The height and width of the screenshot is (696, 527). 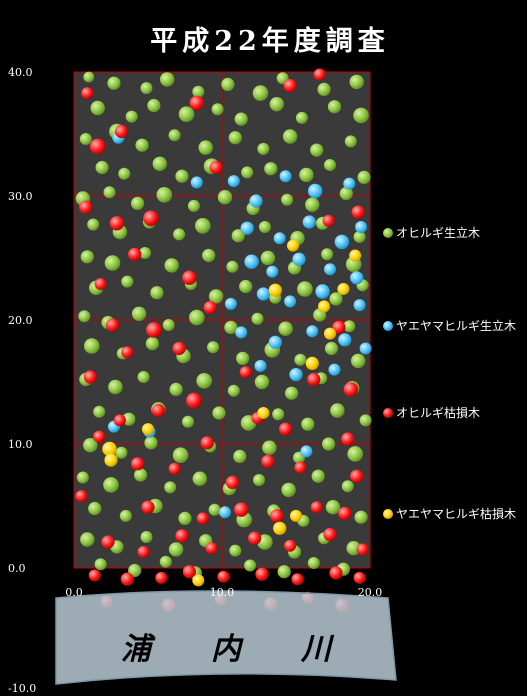 What do you see at coordinates (17, 568) in the screenshot?
I see `y-tick-label-4: 0.0` at bounding box center [17, 568].